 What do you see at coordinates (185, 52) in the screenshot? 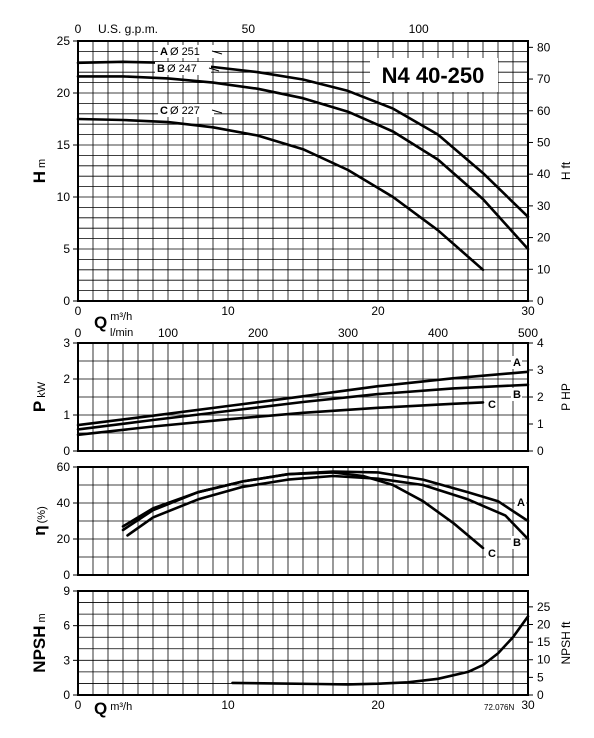
I see `curve-diameter: Ø 251` at bounding box center [185, 52].